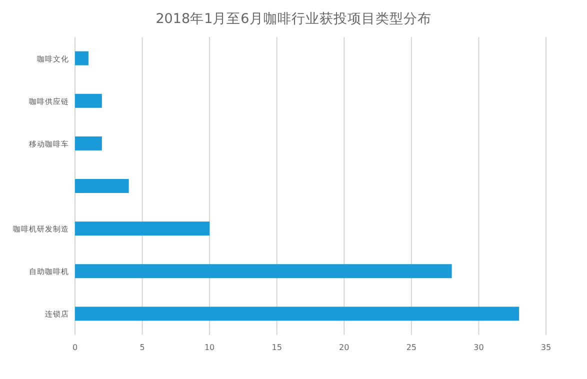 This screenshot has height=379, width=587. I want to click on x-tick-label: 10, so click(209, 347).